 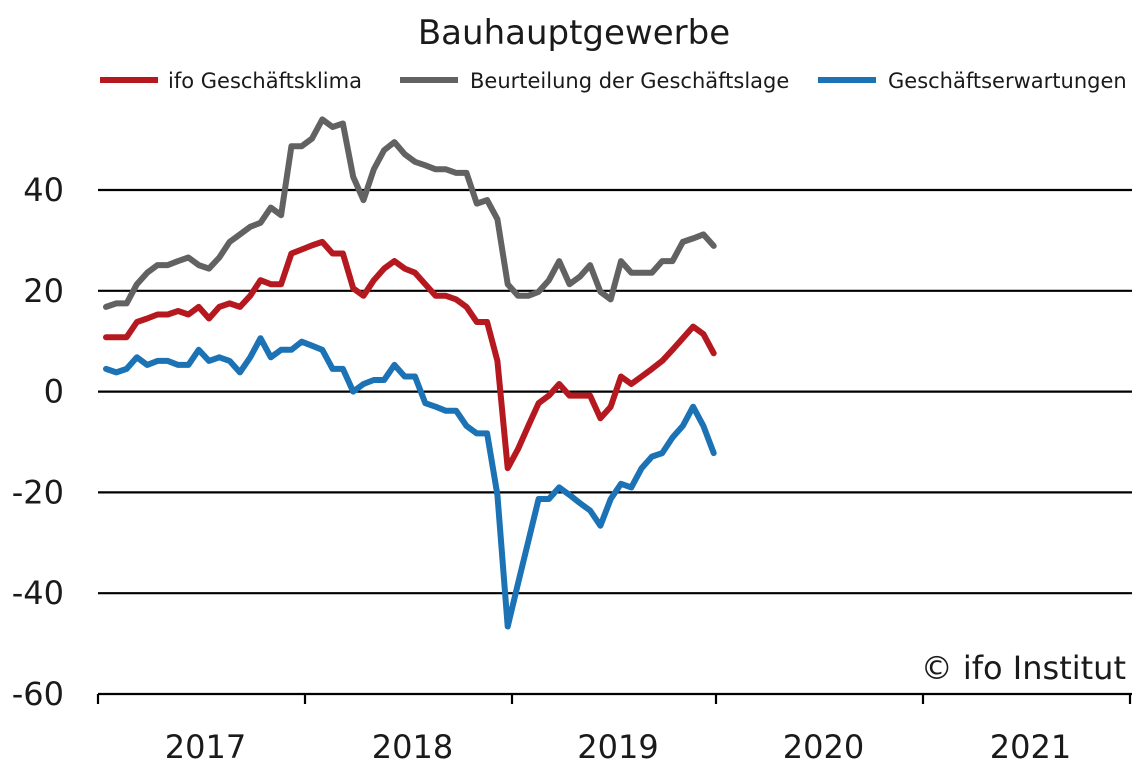 I want to click on legend-item: Beurteilung der Geschäftslage, so click(x=594, y=81).